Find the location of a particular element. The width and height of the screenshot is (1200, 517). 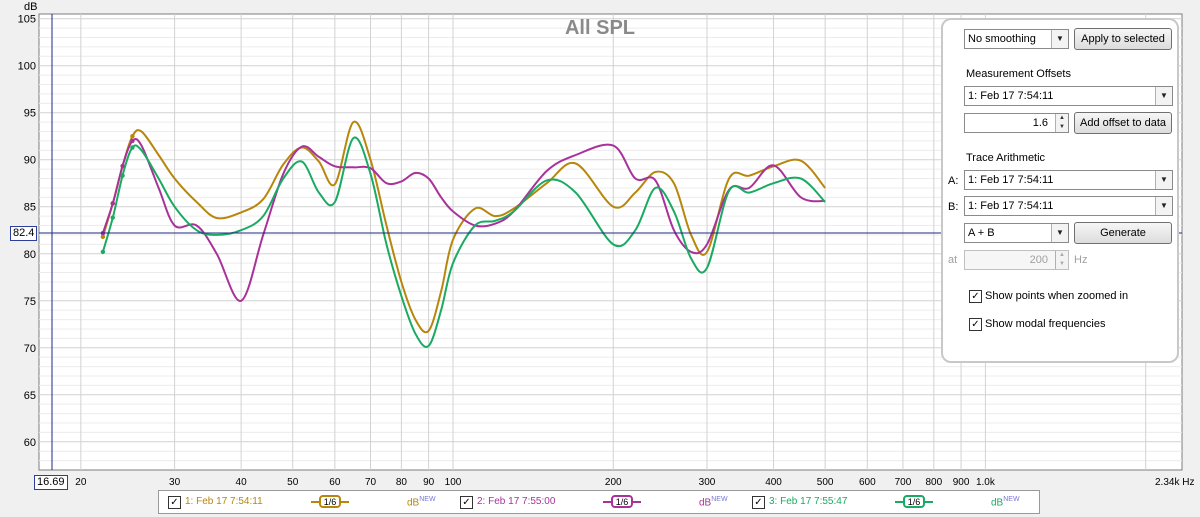

show-modal-checkbox: ✓ is located at coordinates (975, 324).